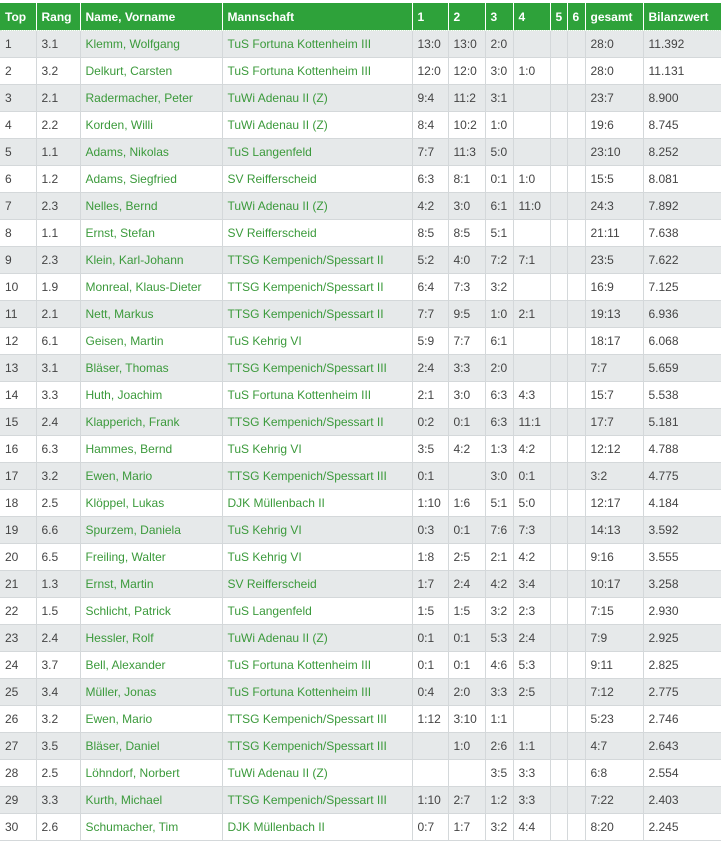 The height and width of the screenshot is (848, 721). Describe the element at coordinates (532, 557) in the screenshot. I see `cell-4: 4:2` at that location.